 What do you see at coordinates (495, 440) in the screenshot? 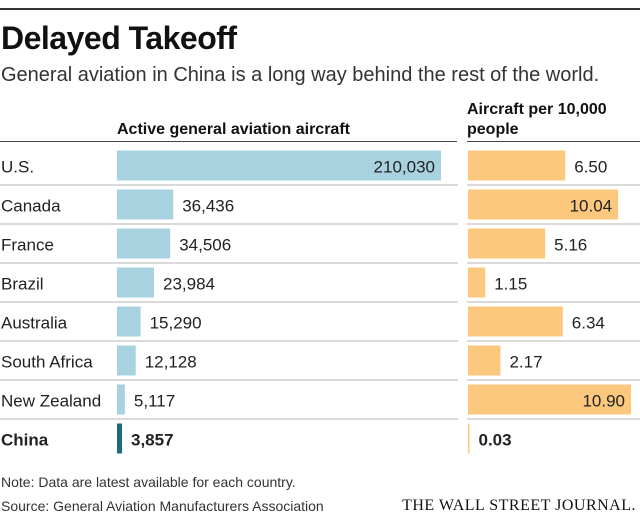
I see `per-capita-value-label: 0.03` at bounding box center [495, 440].